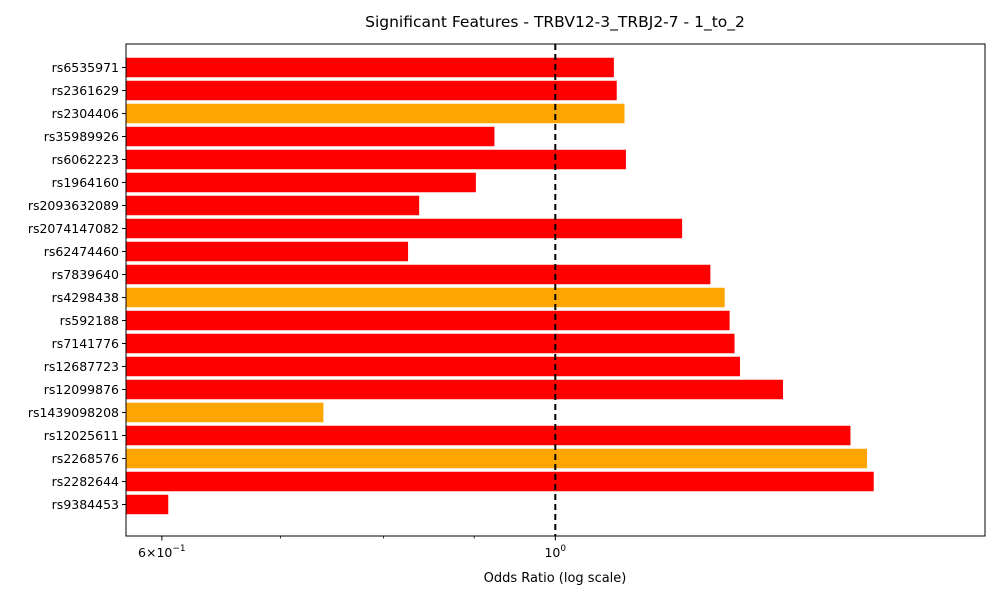  Describe the element at coordinates (425, 297) in the screenshot. I see `bar-rs4298438` at that location.